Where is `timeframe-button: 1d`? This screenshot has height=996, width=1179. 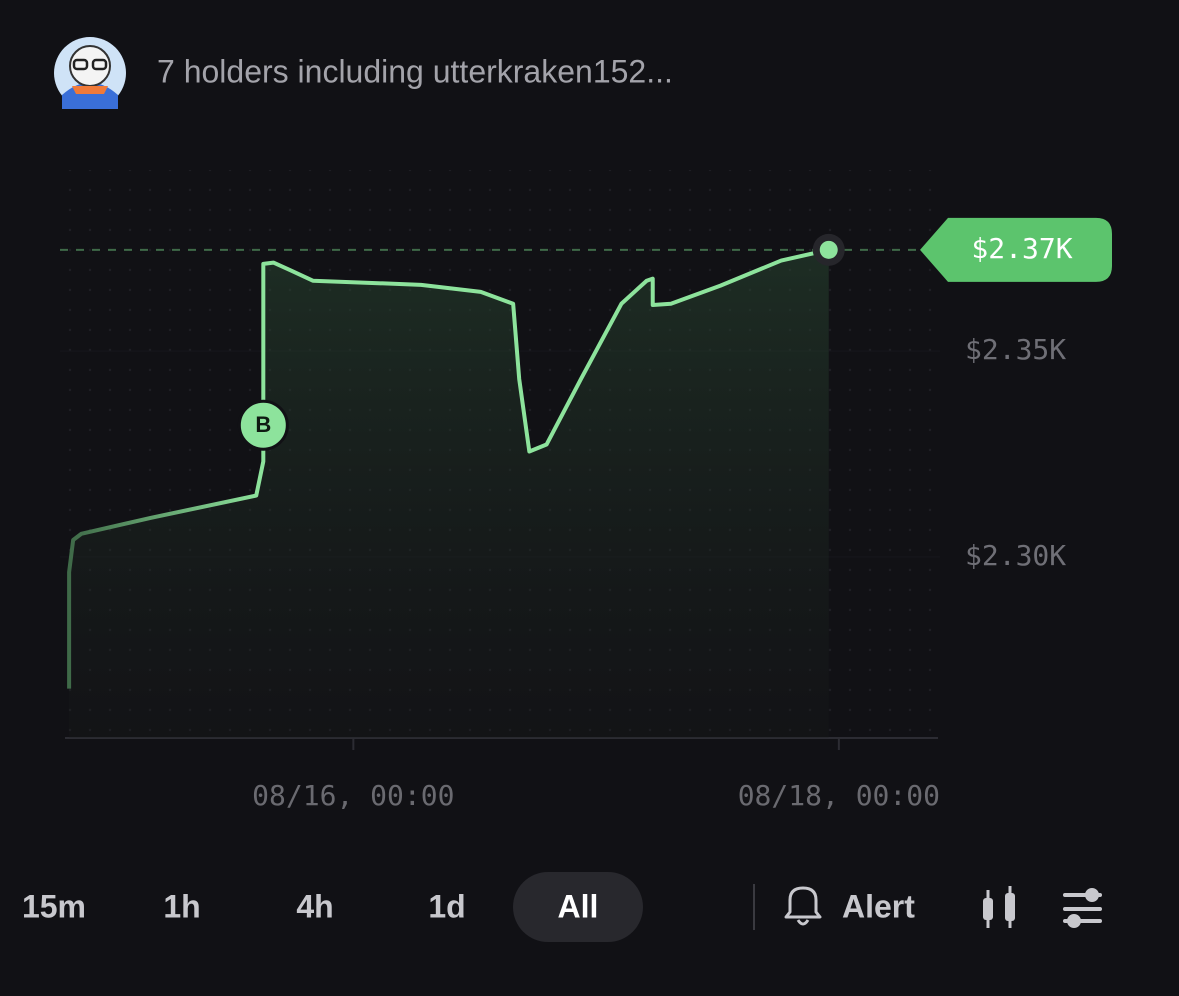 timeframe-button: 1d is located at coordinates (446, 906).